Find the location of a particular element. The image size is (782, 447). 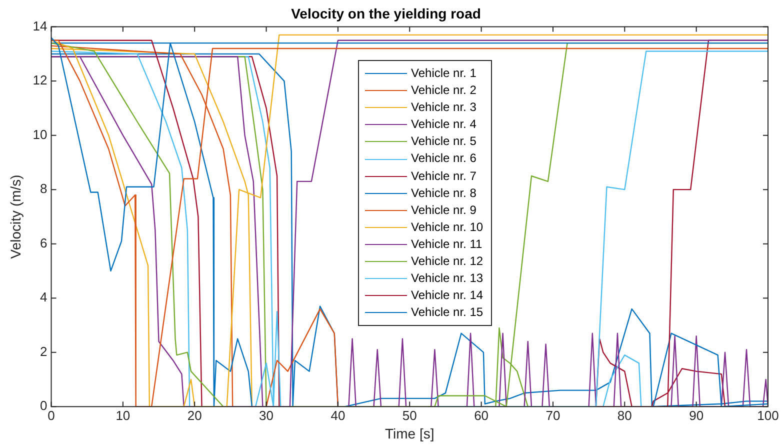

x-tick-label: 100 is located at coordinates (768, 415).